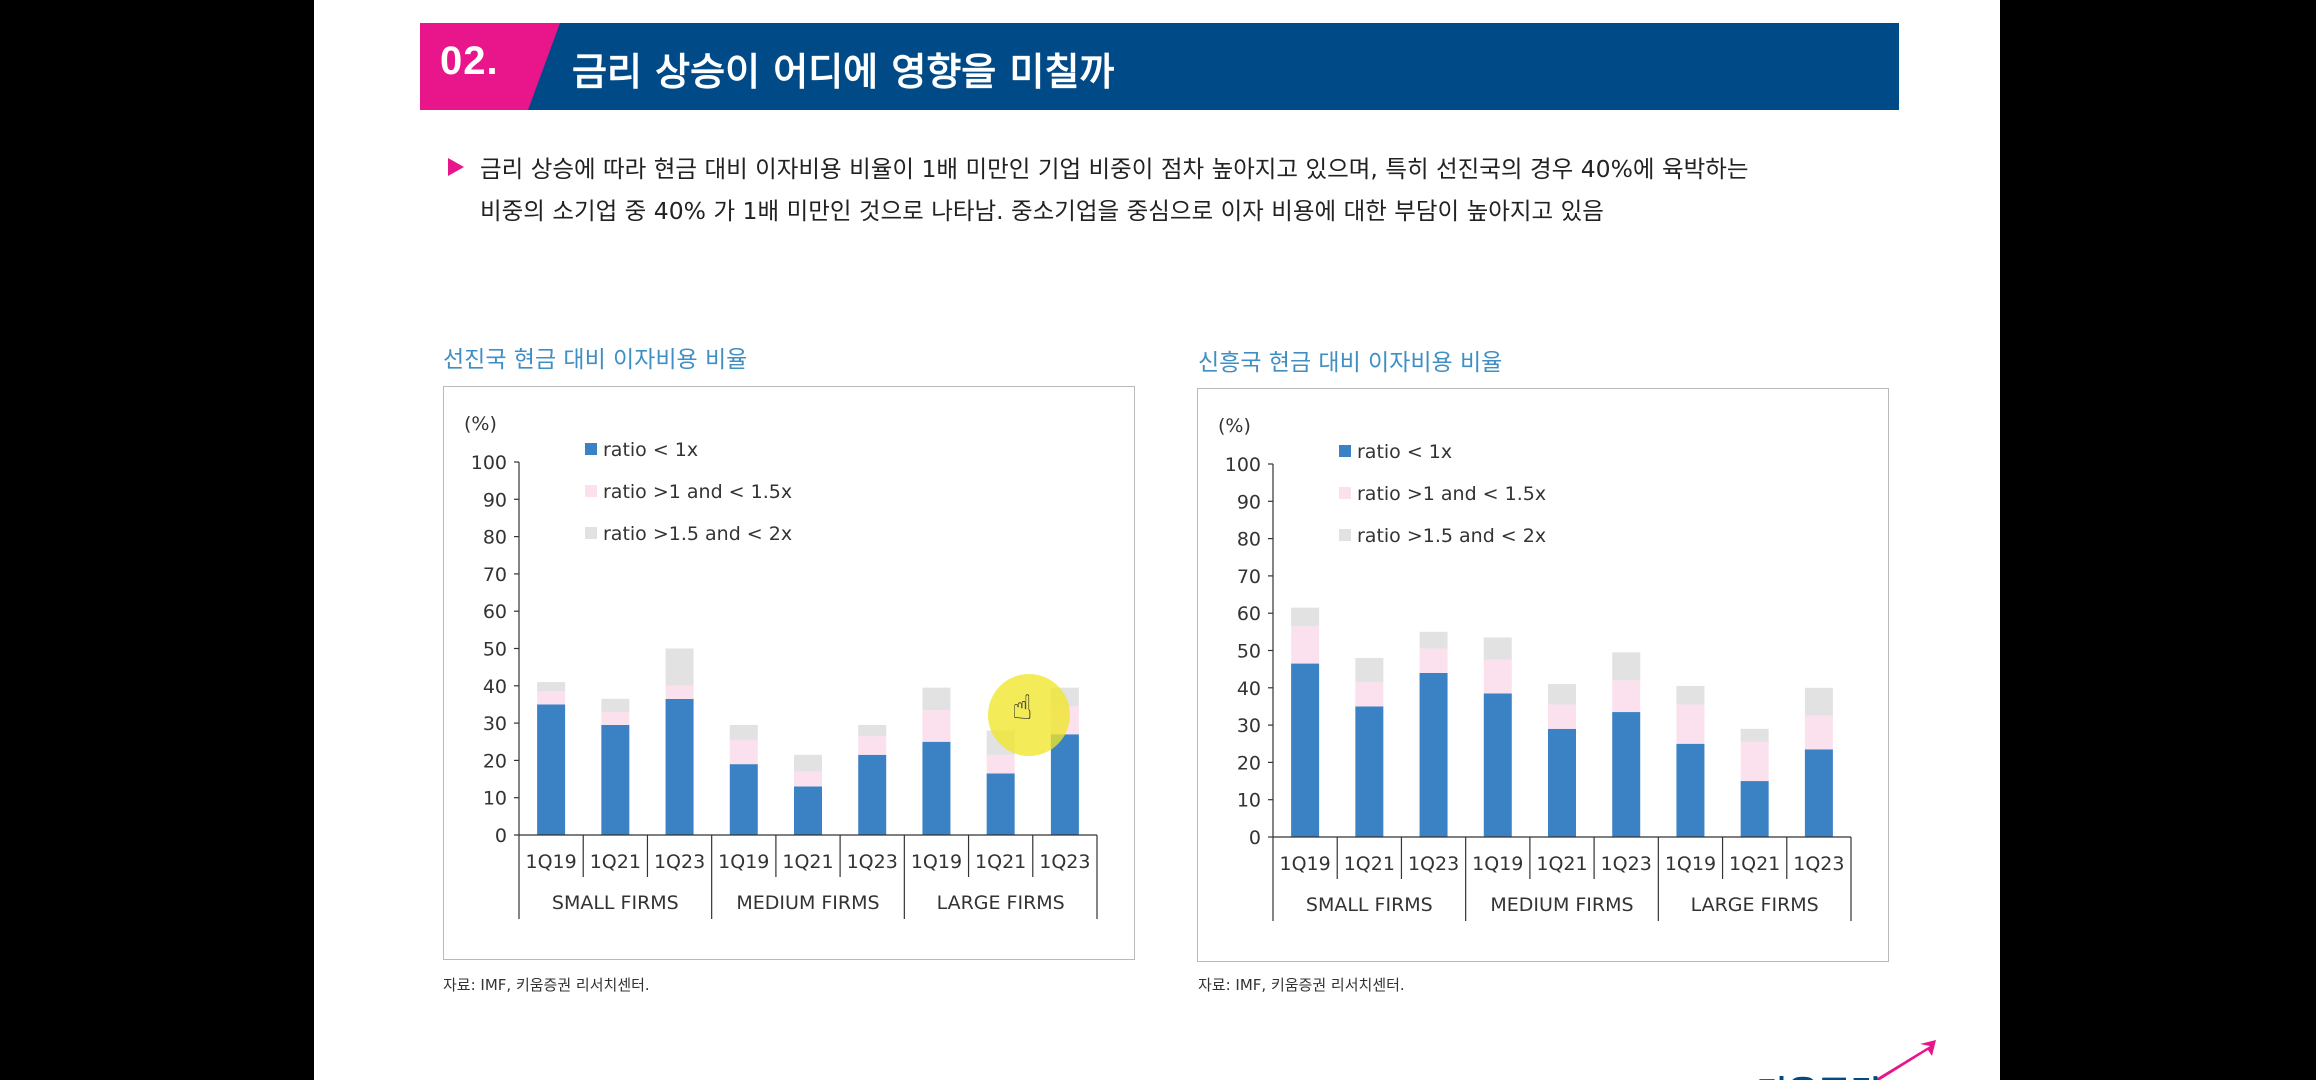  Describe the element at coordinates (546, 985) in the screenshot. I see `source-advanced: 자료: IMF, 키움증권 리서치센터.` at that location.